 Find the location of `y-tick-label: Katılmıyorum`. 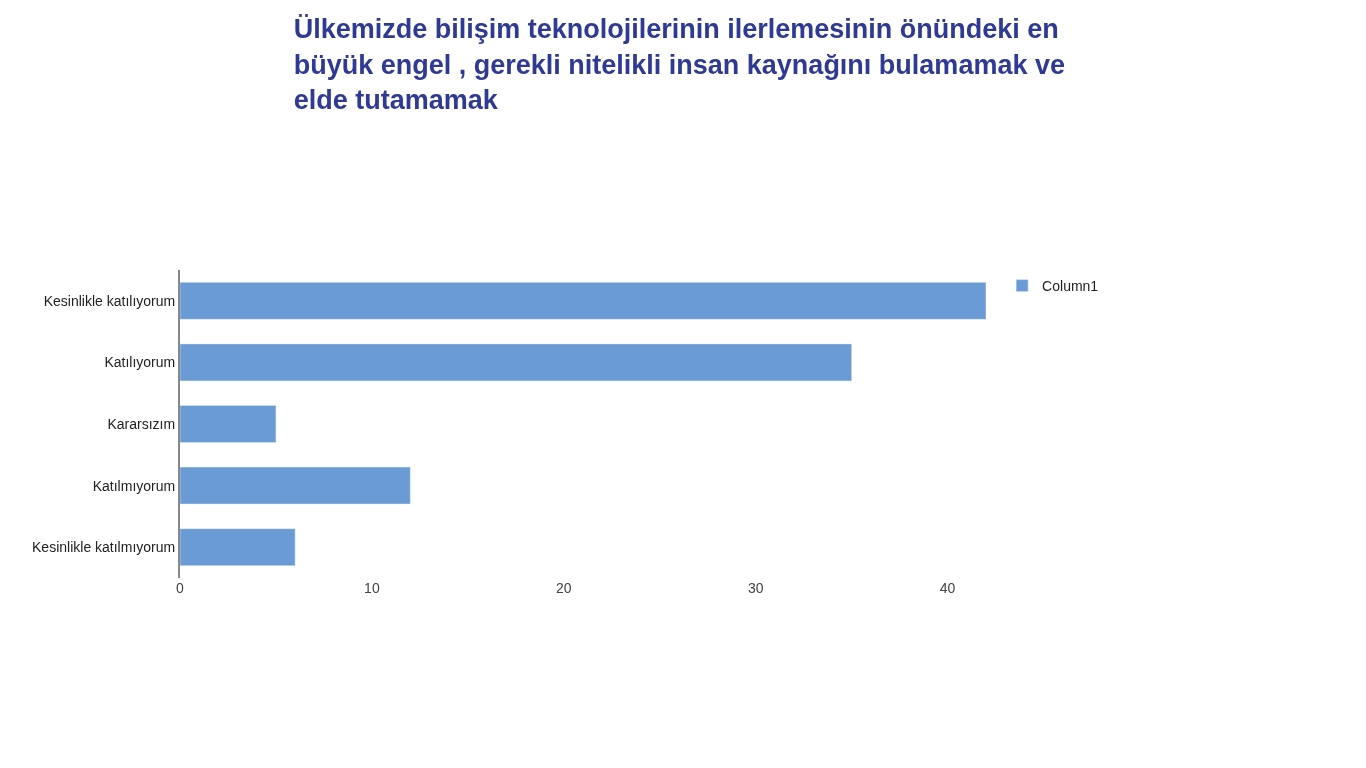

y-tick-label: Katılmıyorum is located at coordinates (134, 485).